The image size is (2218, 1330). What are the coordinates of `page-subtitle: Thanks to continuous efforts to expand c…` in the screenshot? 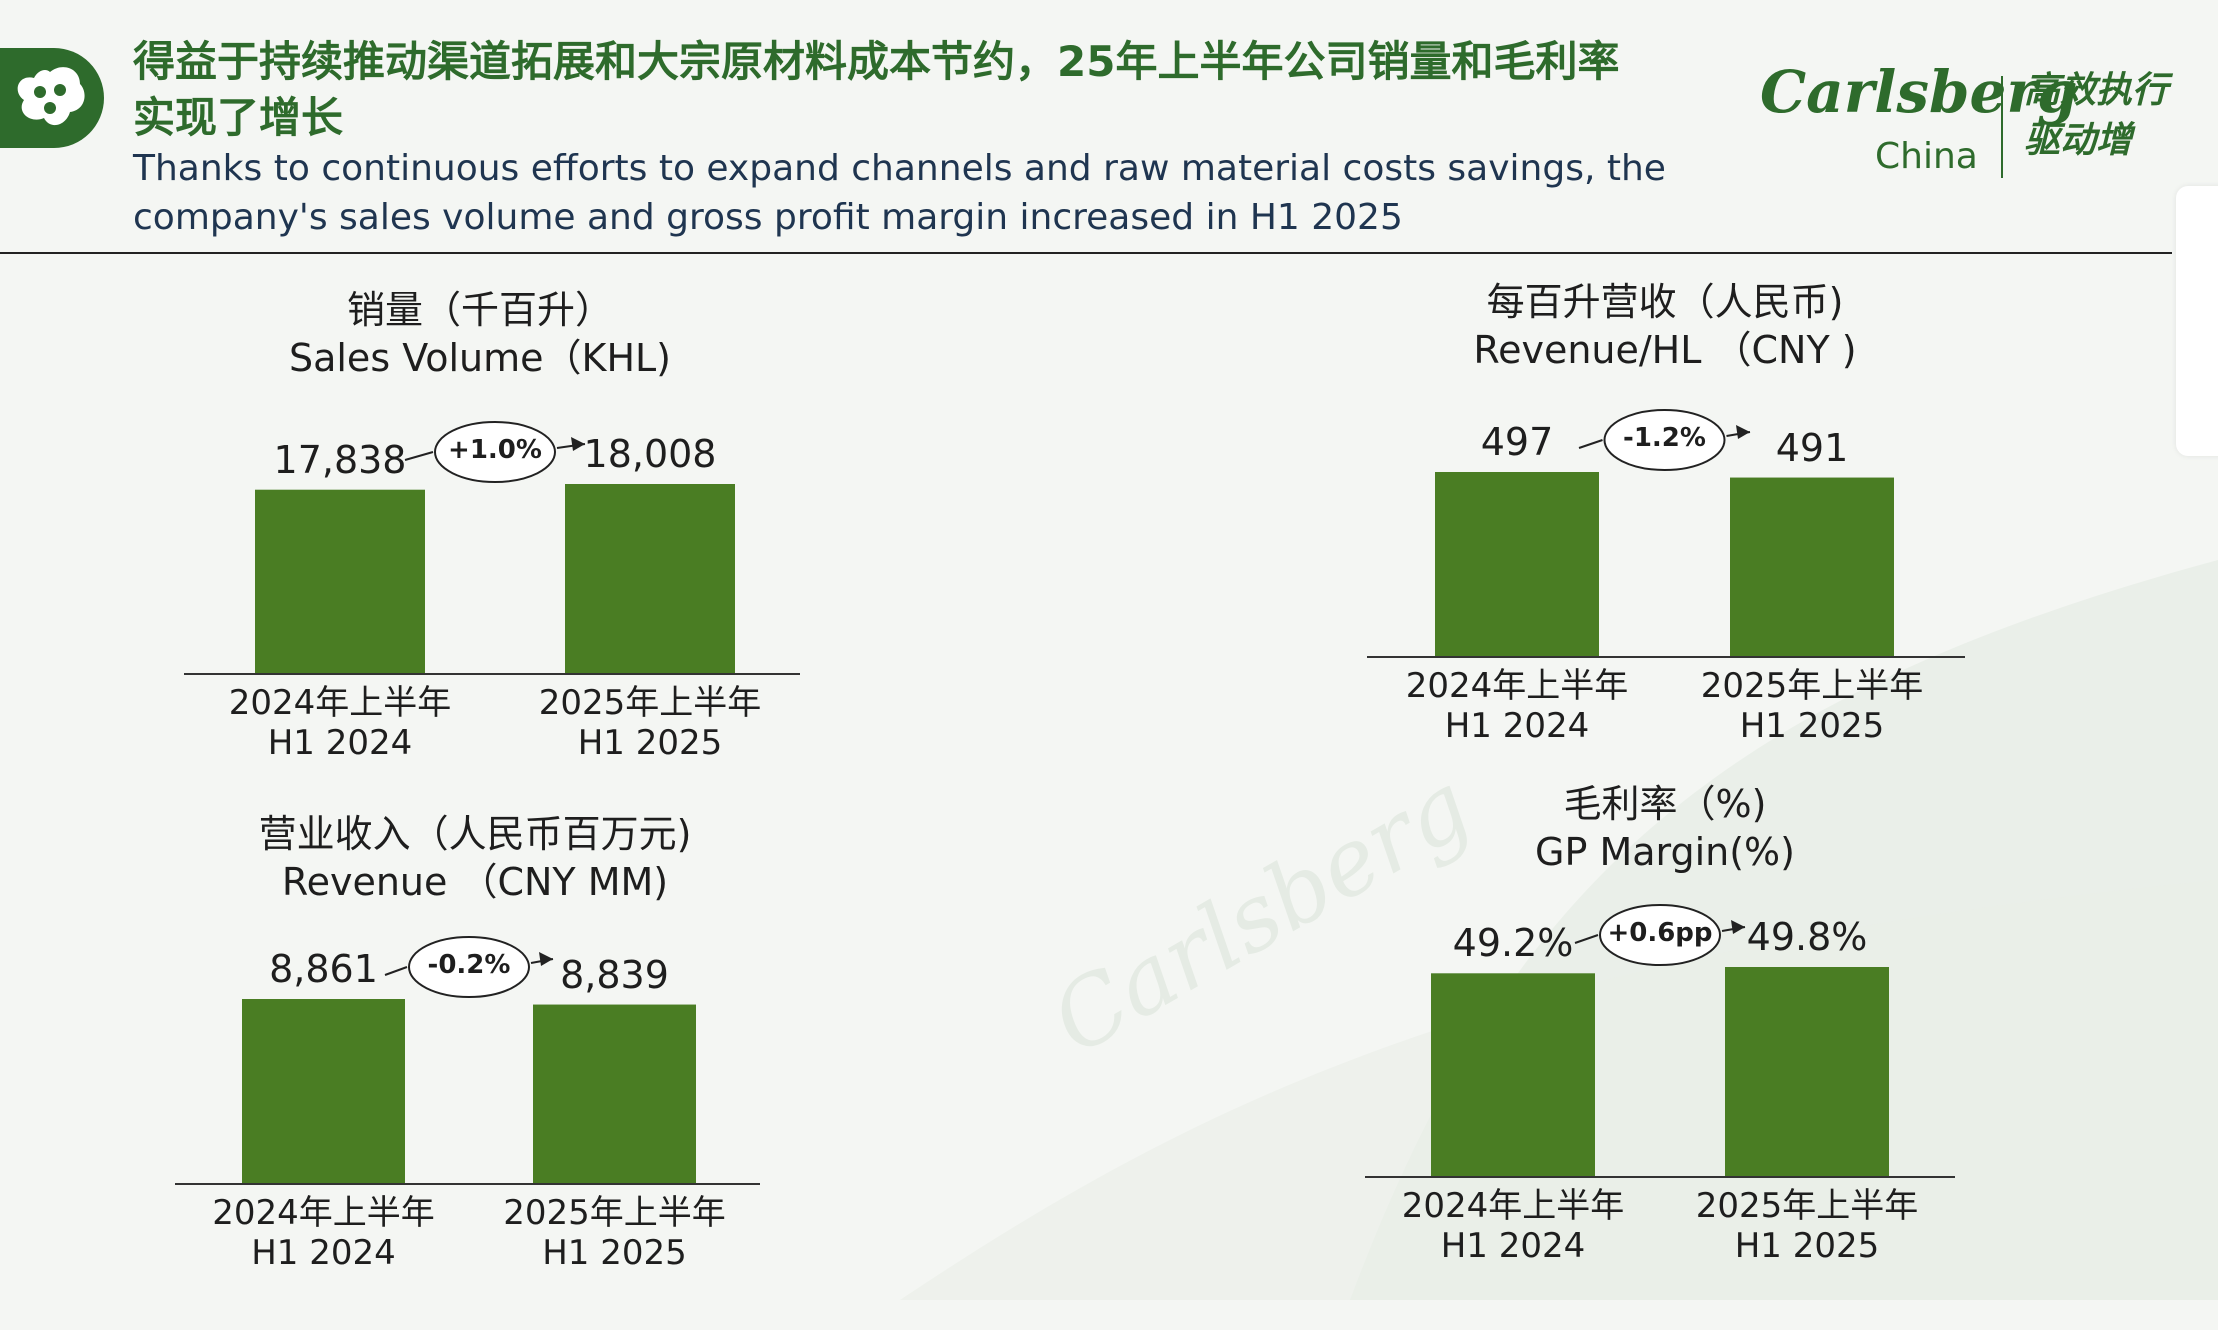 It's located at (899, 193).